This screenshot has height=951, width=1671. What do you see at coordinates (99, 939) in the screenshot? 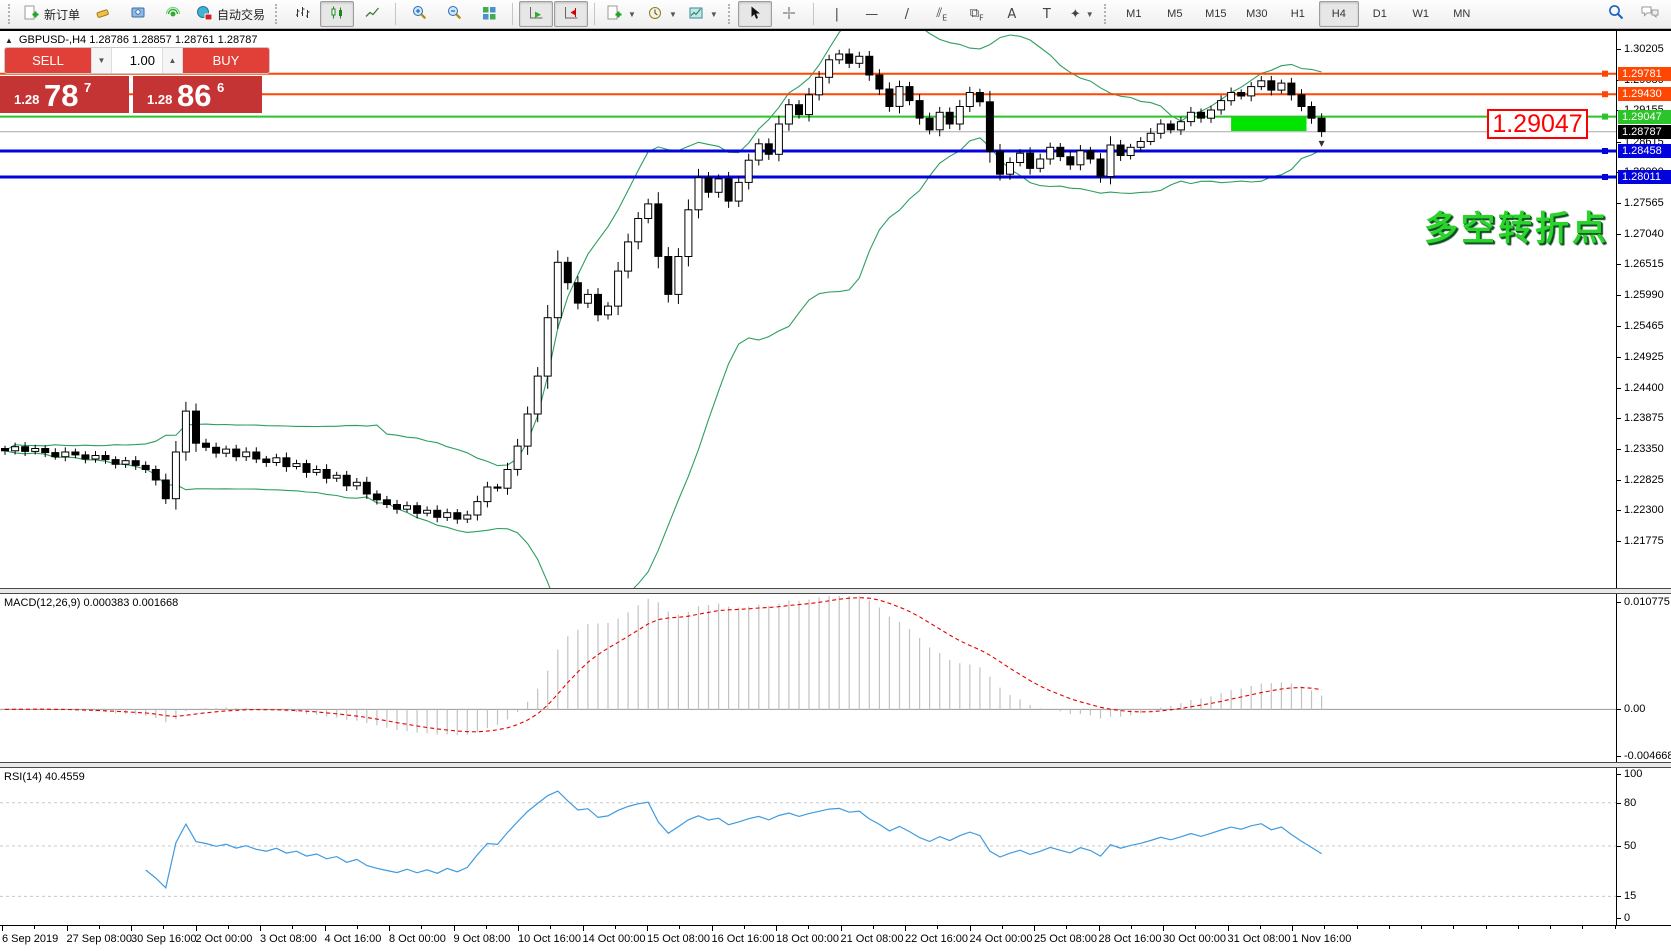
I see `time-label: 27 Sep 08:00` at bounding box center [99, 939].